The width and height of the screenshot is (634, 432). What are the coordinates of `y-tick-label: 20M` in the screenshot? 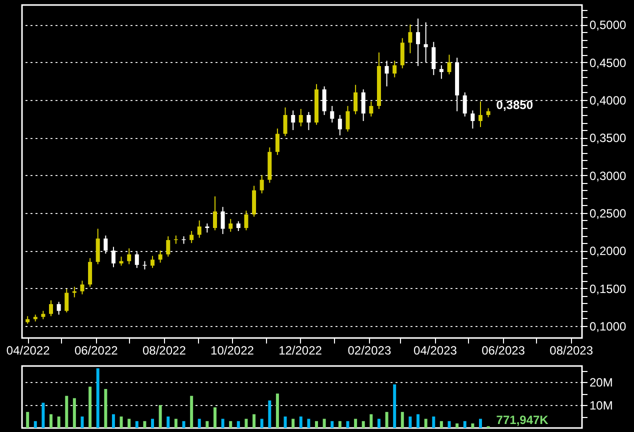 It's located at (601, 383).